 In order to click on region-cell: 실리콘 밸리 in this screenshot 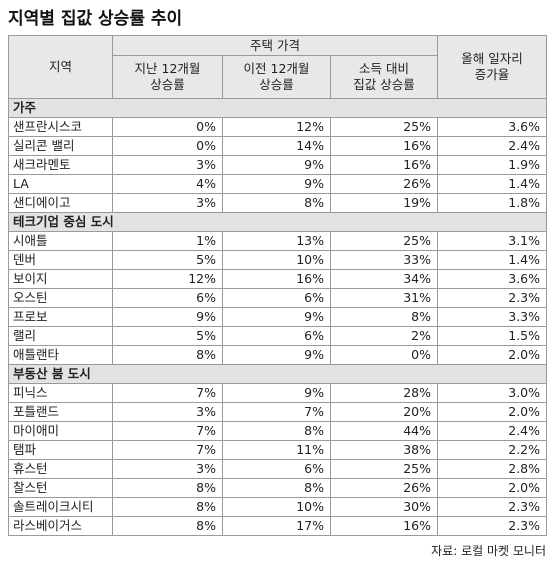, I will do `click(60, 146)`.